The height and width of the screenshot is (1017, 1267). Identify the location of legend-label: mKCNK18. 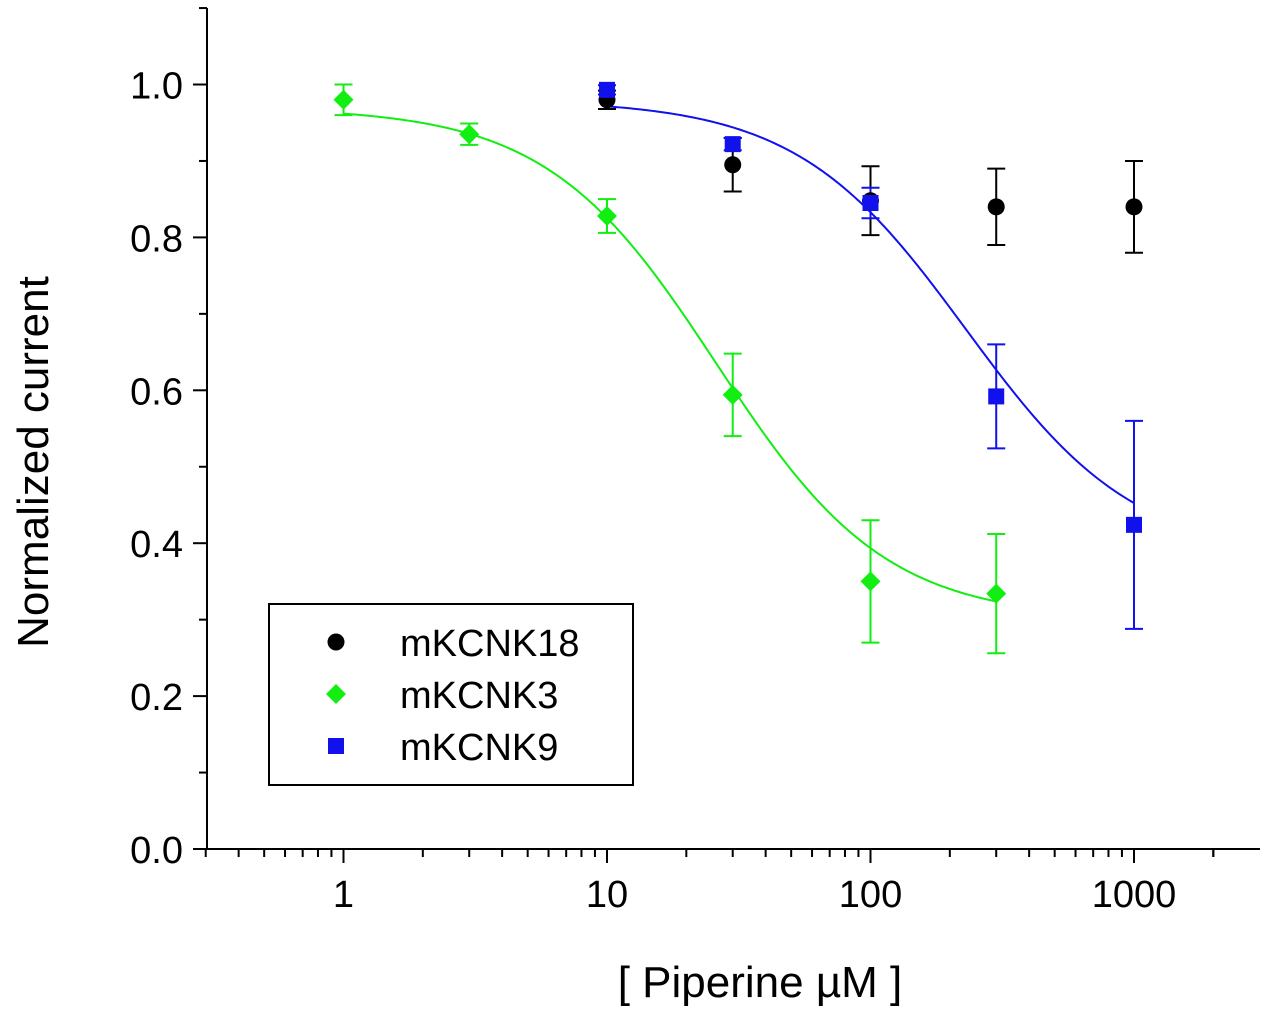
(490, 644).